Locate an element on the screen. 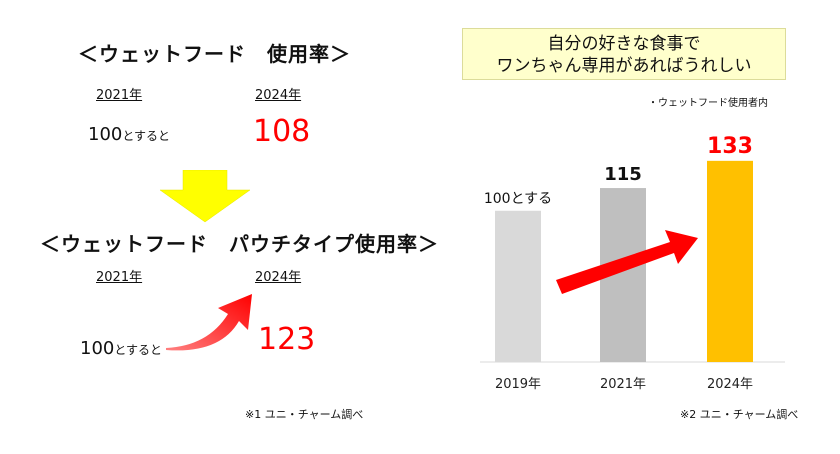 Image resolution: width=840 pixels, height=454 pixels. base-number: 100 is located at coordinates (105, 134).